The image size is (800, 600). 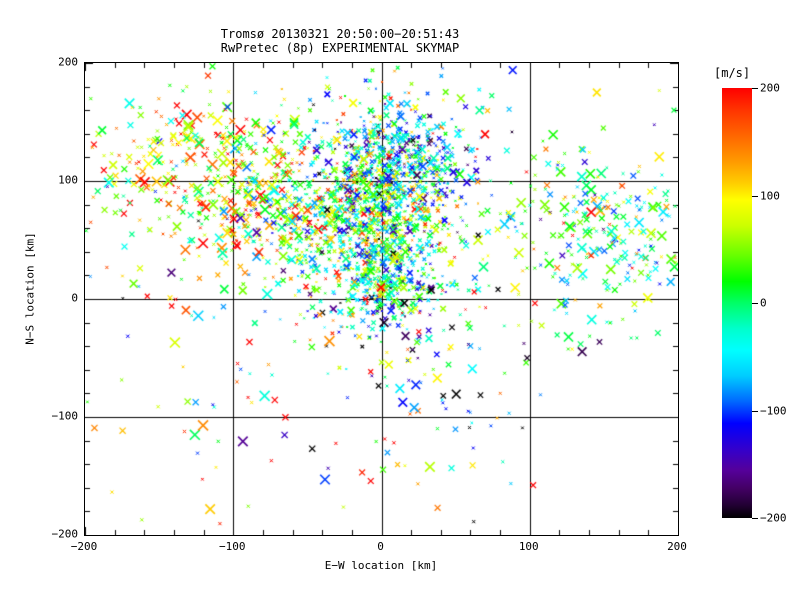 What do you see at coordinates (773, 518) in the screenshot?
I see `colorbar-tick-label: −200` at bounding box center [773, 518].